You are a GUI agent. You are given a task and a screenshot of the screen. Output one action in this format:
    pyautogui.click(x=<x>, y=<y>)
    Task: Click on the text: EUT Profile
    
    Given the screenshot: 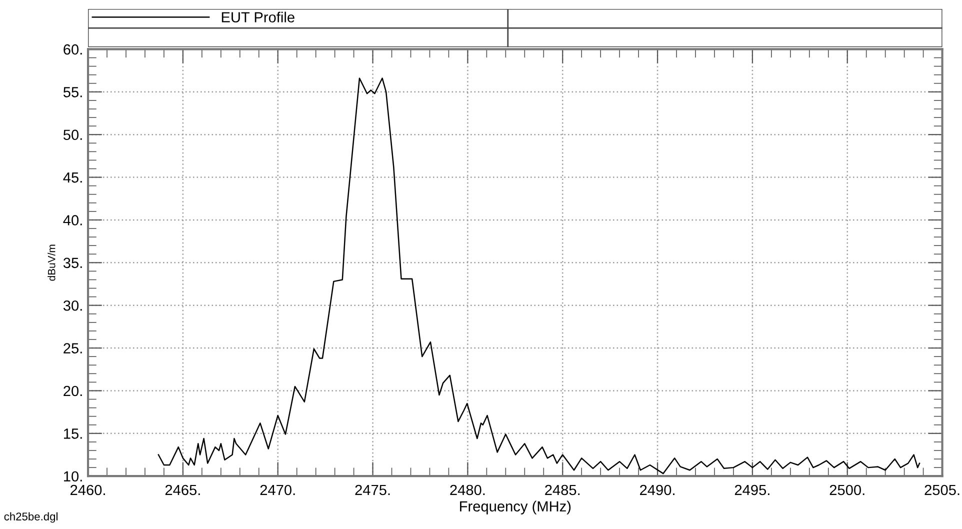 What is the action you would take?
    pyautogui.click(x=258, y=17)
    